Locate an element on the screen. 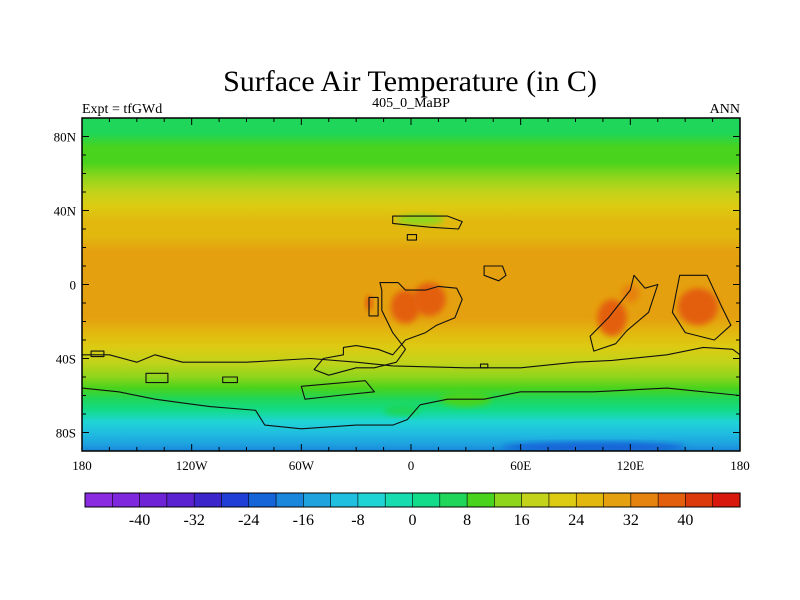 Image resolution: width=800 pixels, height=600 pixels. colorbar-label: -32 is located at coordinates (194, 520).